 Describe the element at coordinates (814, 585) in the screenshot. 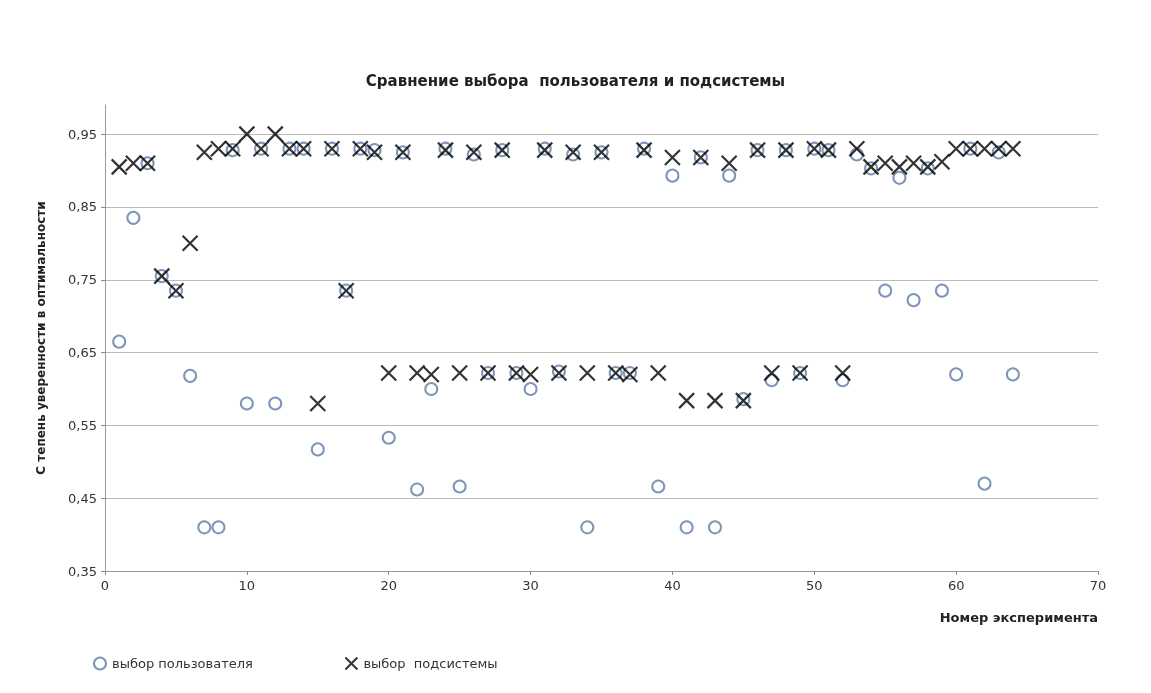

I see `x-tick-label: 50` at that location.